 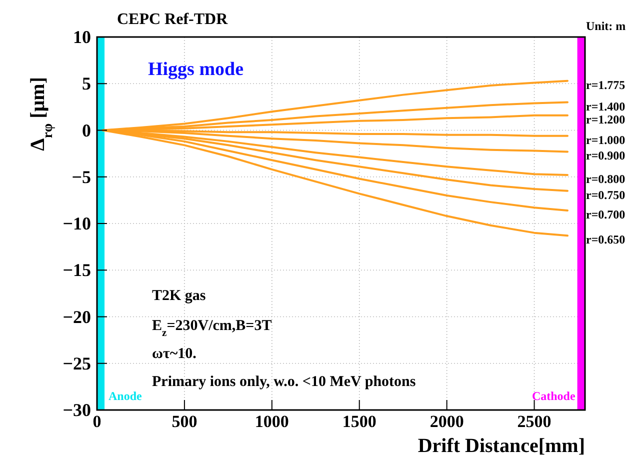 I want to click on y-tick-label: 10, so click(x=82, y=37).